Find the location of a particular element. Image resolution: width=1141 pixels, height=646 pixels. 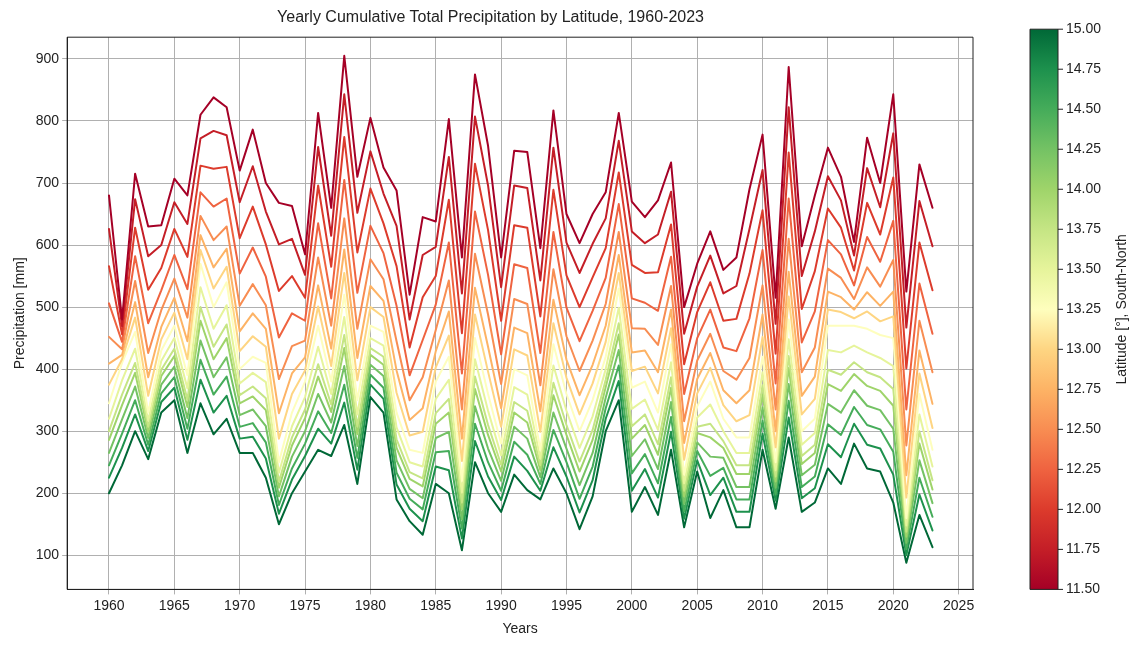

y-axis-title: Precipitation [mm] is located at coordinates (19, 313).